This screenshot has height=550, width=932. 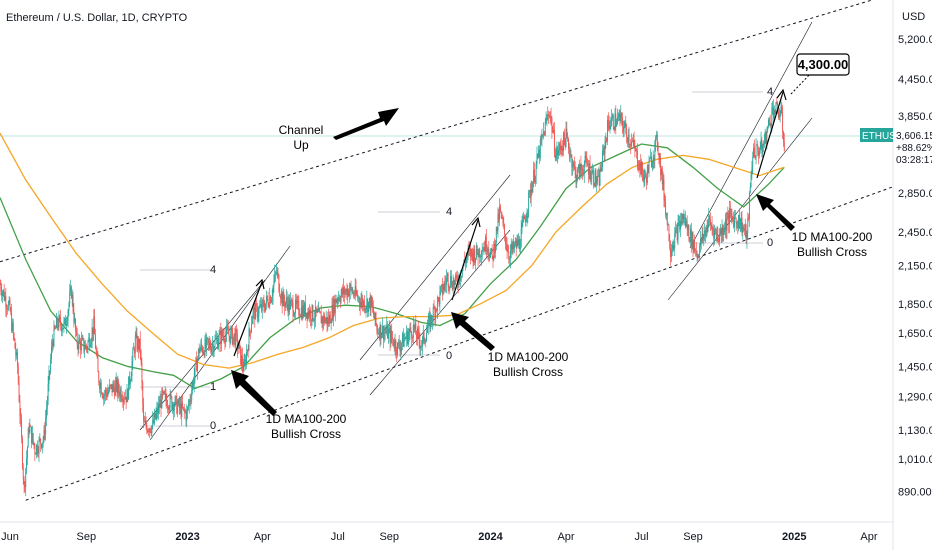 I want to click on y-tick-label: 3,850.00, so click(x=915, y=117).